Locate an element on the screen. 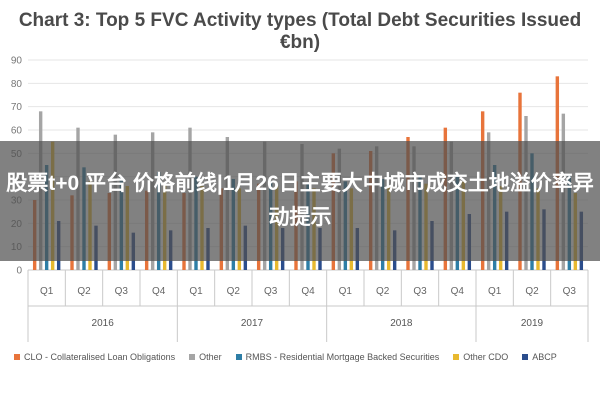 The height and width of the screenshot is (400, 600). year-label: 2017 is located at coordinates (252, 323).